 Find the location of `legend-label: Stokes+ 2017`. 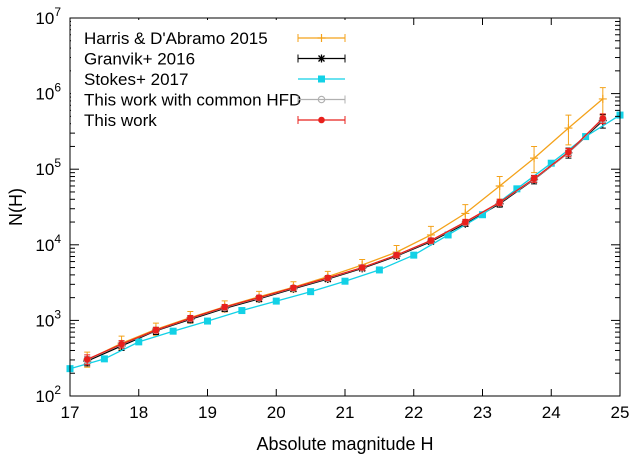

legend-label: Stokes+ 2017 is located at coordinates (136, 79).